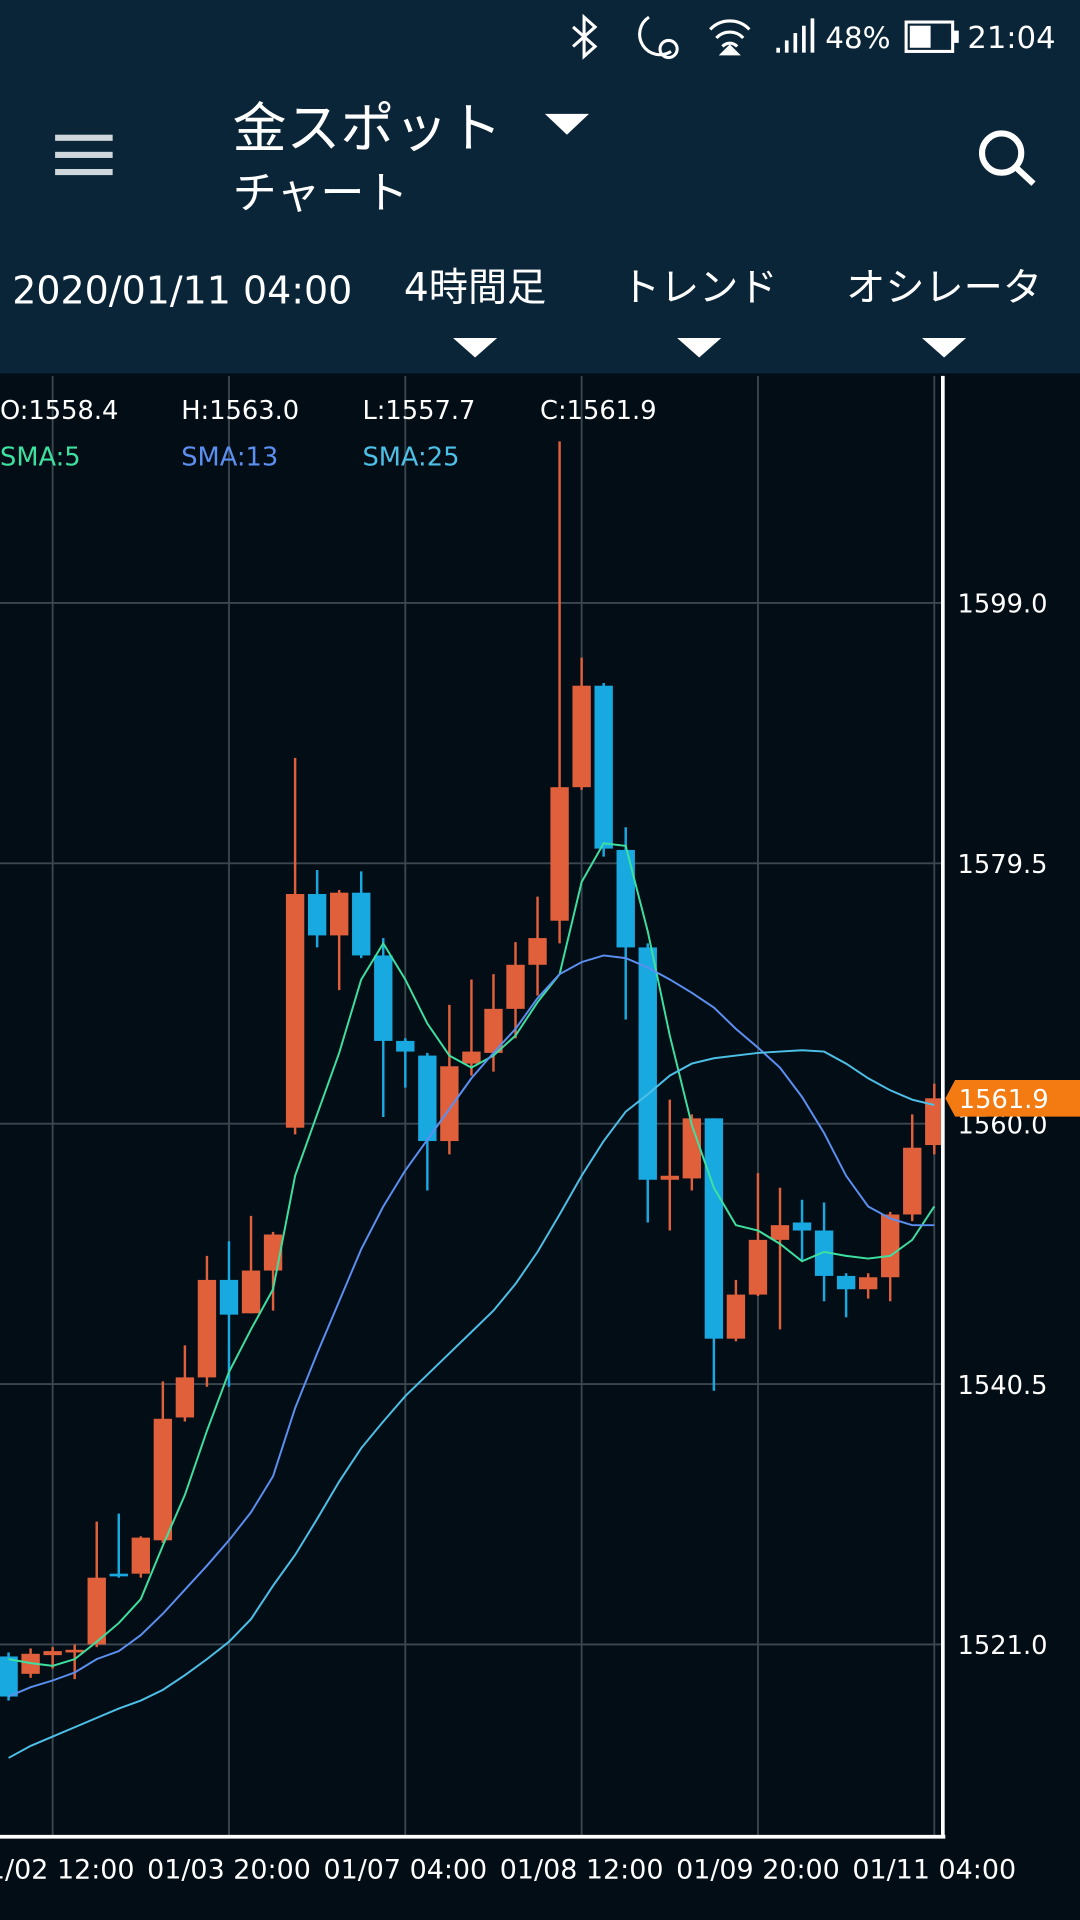  I want to click on ohlc-label: O:1558.4, so click(59, 411).